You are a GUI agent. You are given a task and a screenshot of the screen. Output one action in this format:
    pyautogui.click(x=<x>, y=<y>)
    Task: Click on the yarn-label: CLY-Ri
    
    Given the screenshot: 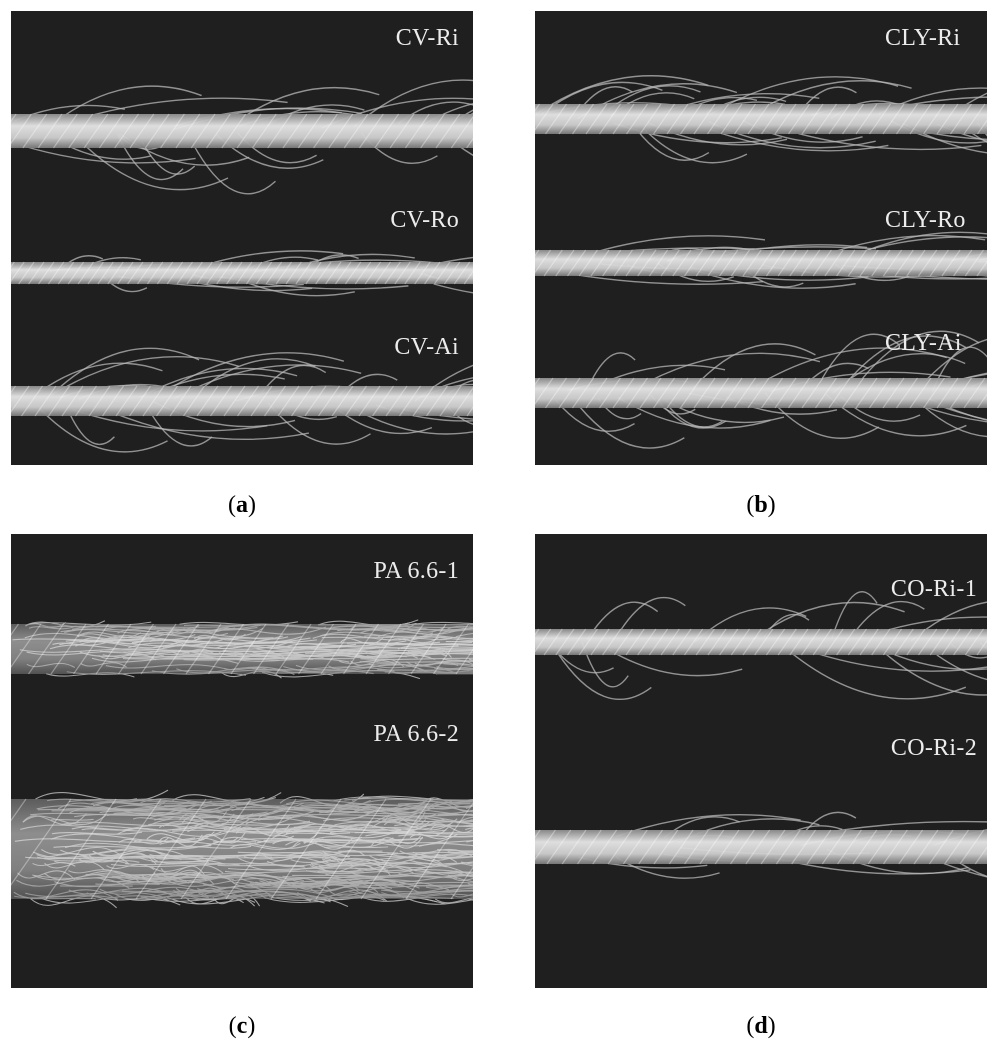 What is the action you would take?
    pyautogui.click(x=922, y=38)
    